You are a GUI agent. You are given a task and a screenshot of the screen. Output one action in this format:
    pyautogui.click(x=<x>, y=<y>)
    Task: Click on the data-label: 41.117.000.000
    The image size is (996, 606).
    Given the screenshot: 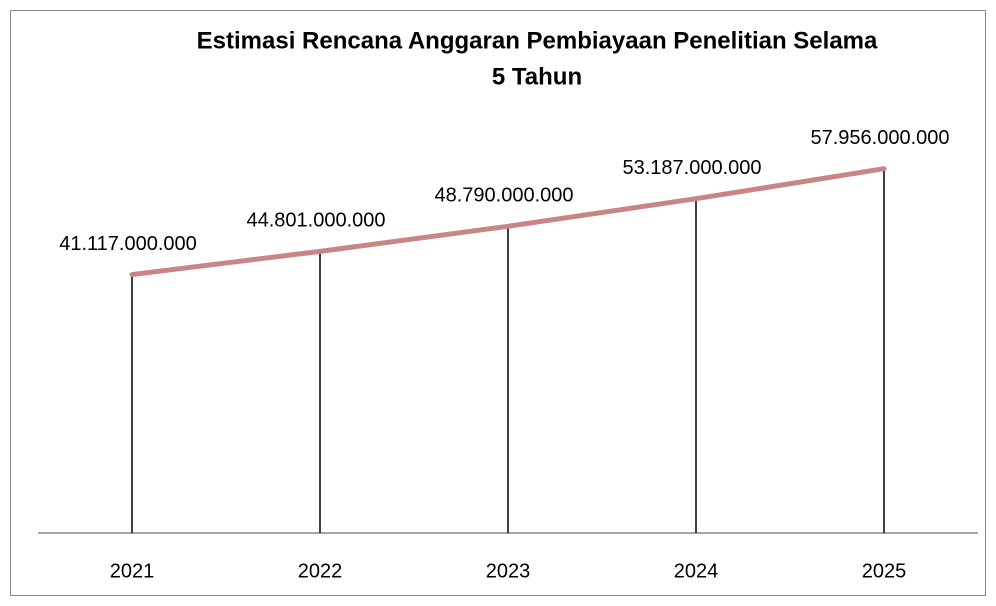 What is the action you would take?
    pyautogui.click(x=128, y=244)
    